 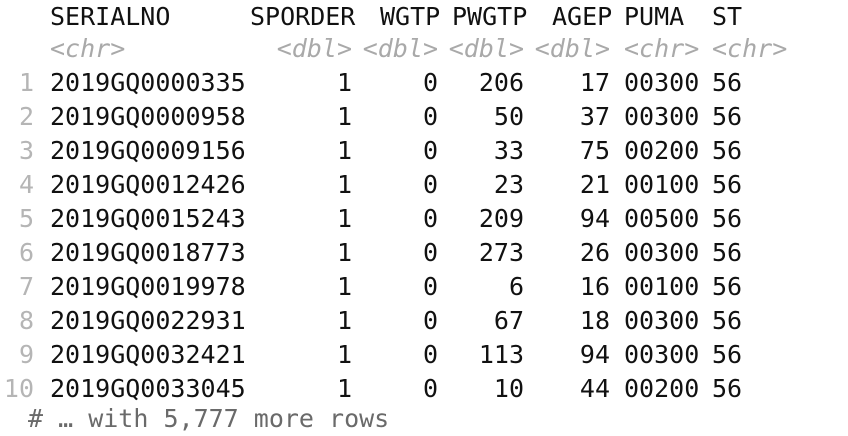 What do you see at coordinates (662, 48) in the screenshot?
I see `column-type-puma: <chr>` at bounding box center [662, 48].